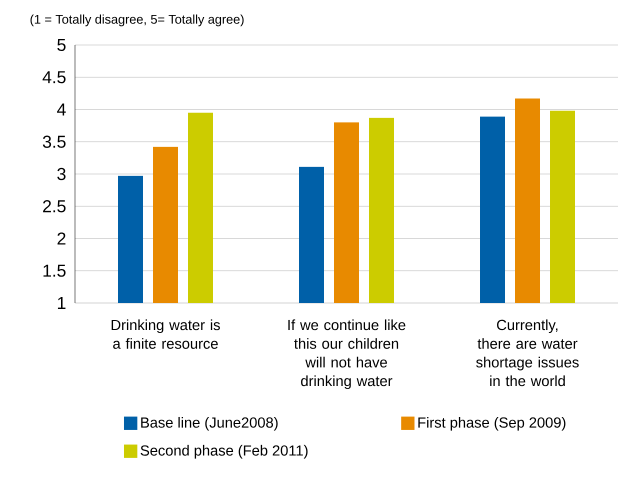 The width and height of the screenshot is (618, 493). What do you see at coordinates (527, 352) in the screenshot?
I see `x-tick-label: Currently, there are water shortage issues in the world` at bounding box center [527, 352].